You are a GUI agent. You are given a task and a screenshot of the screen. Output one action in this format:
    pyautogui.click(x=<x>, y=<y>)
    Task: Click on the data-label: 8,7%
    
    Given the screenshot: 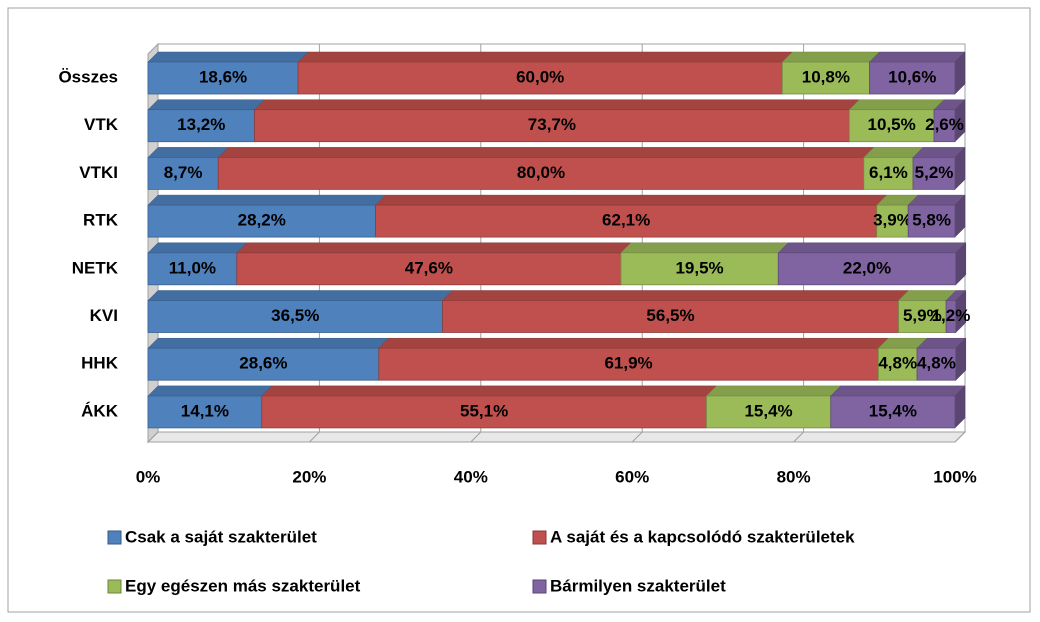 What is the action you would take?
    pyautogui.click(x=183, y=172)
    